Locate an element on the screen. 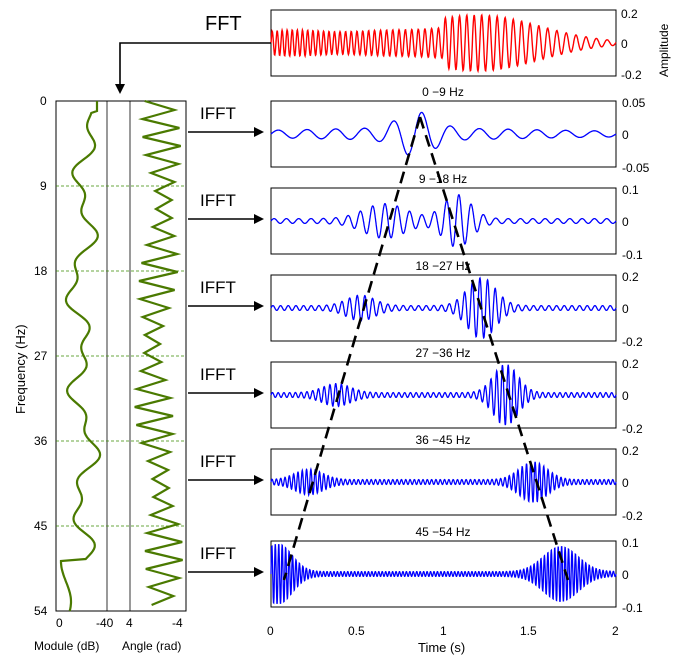 The image size is (682, 659). band-panel: 27 −36 Hz 0.2 0 -0.2 IFFT is located at coordinates (415, 391).